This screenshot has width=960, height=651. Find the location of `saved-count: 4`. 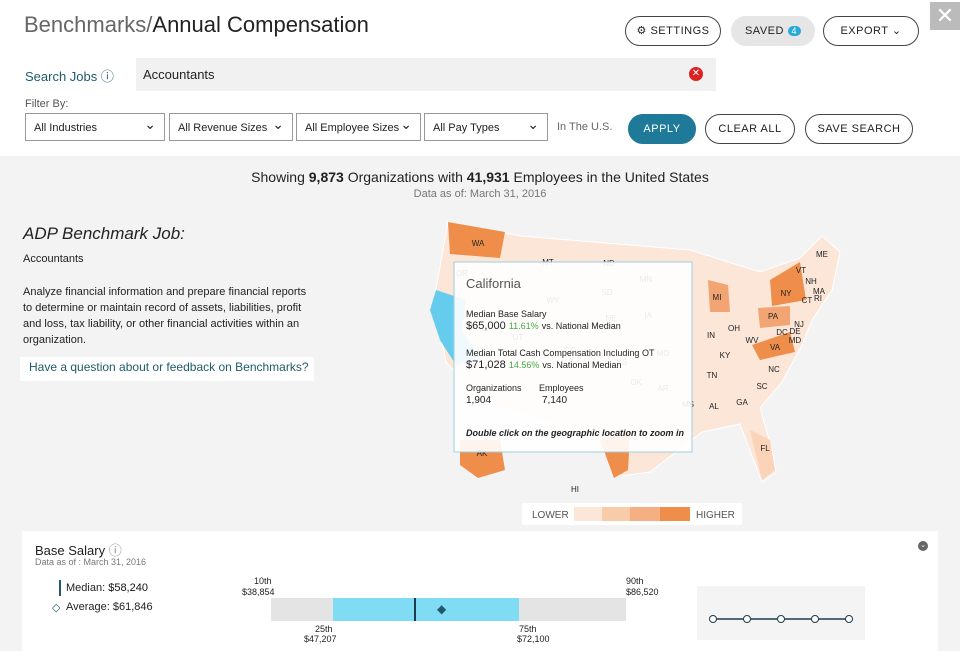

saved-count: 4 is located at coordinates (794, 31).